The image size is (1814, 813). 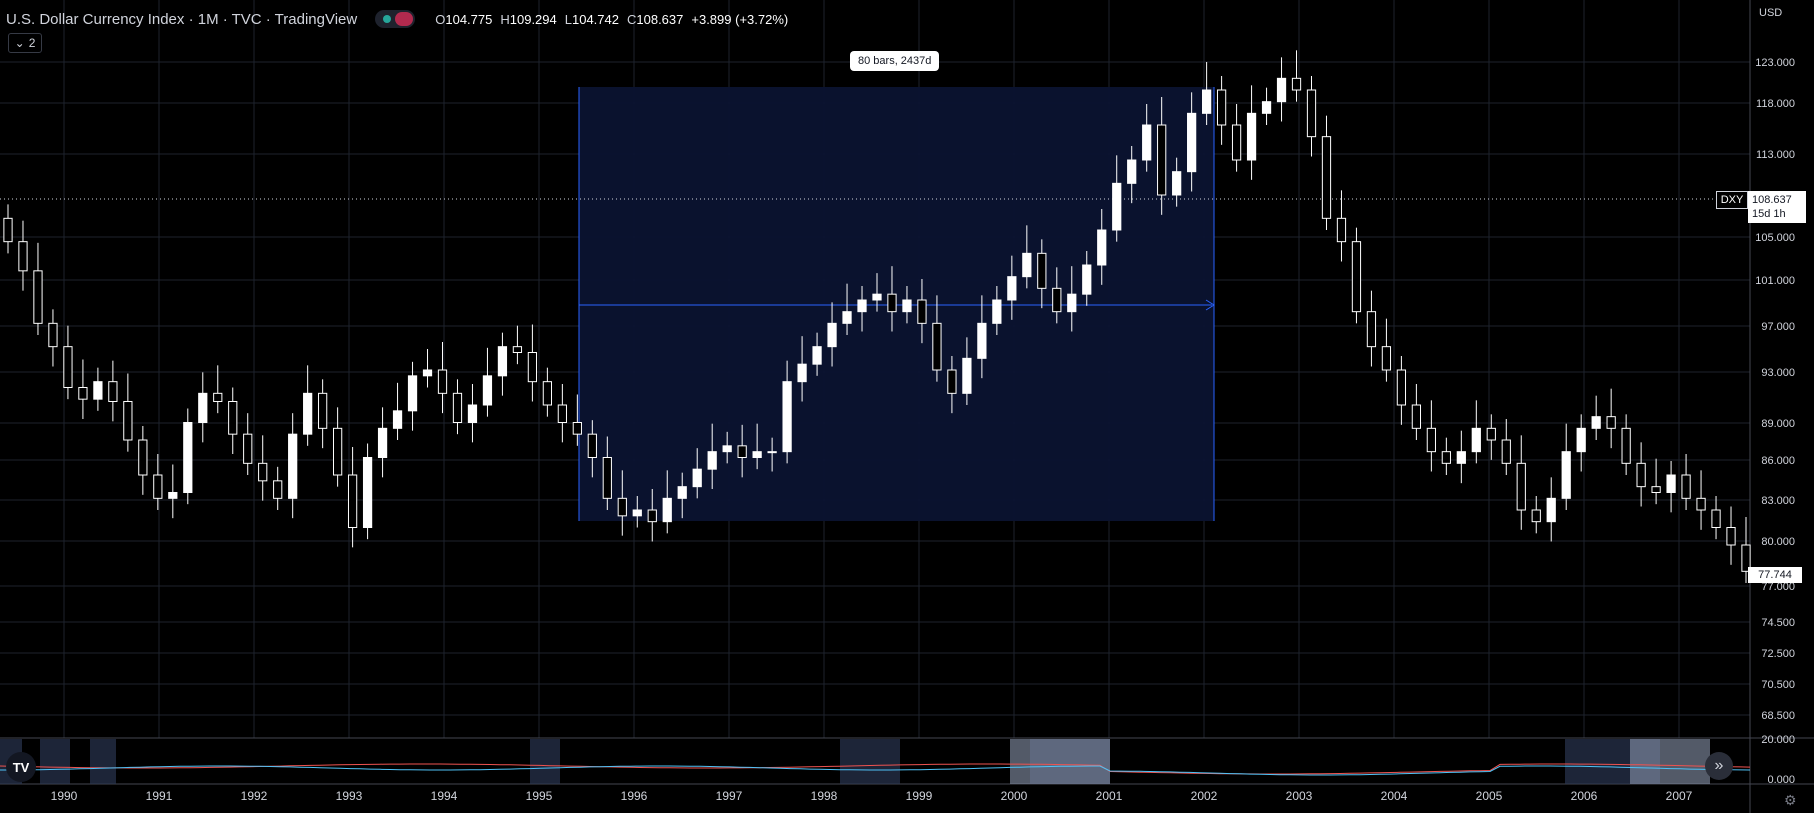 I want to click on price-axis-label: 74.500, so click(x=1778, y=623).